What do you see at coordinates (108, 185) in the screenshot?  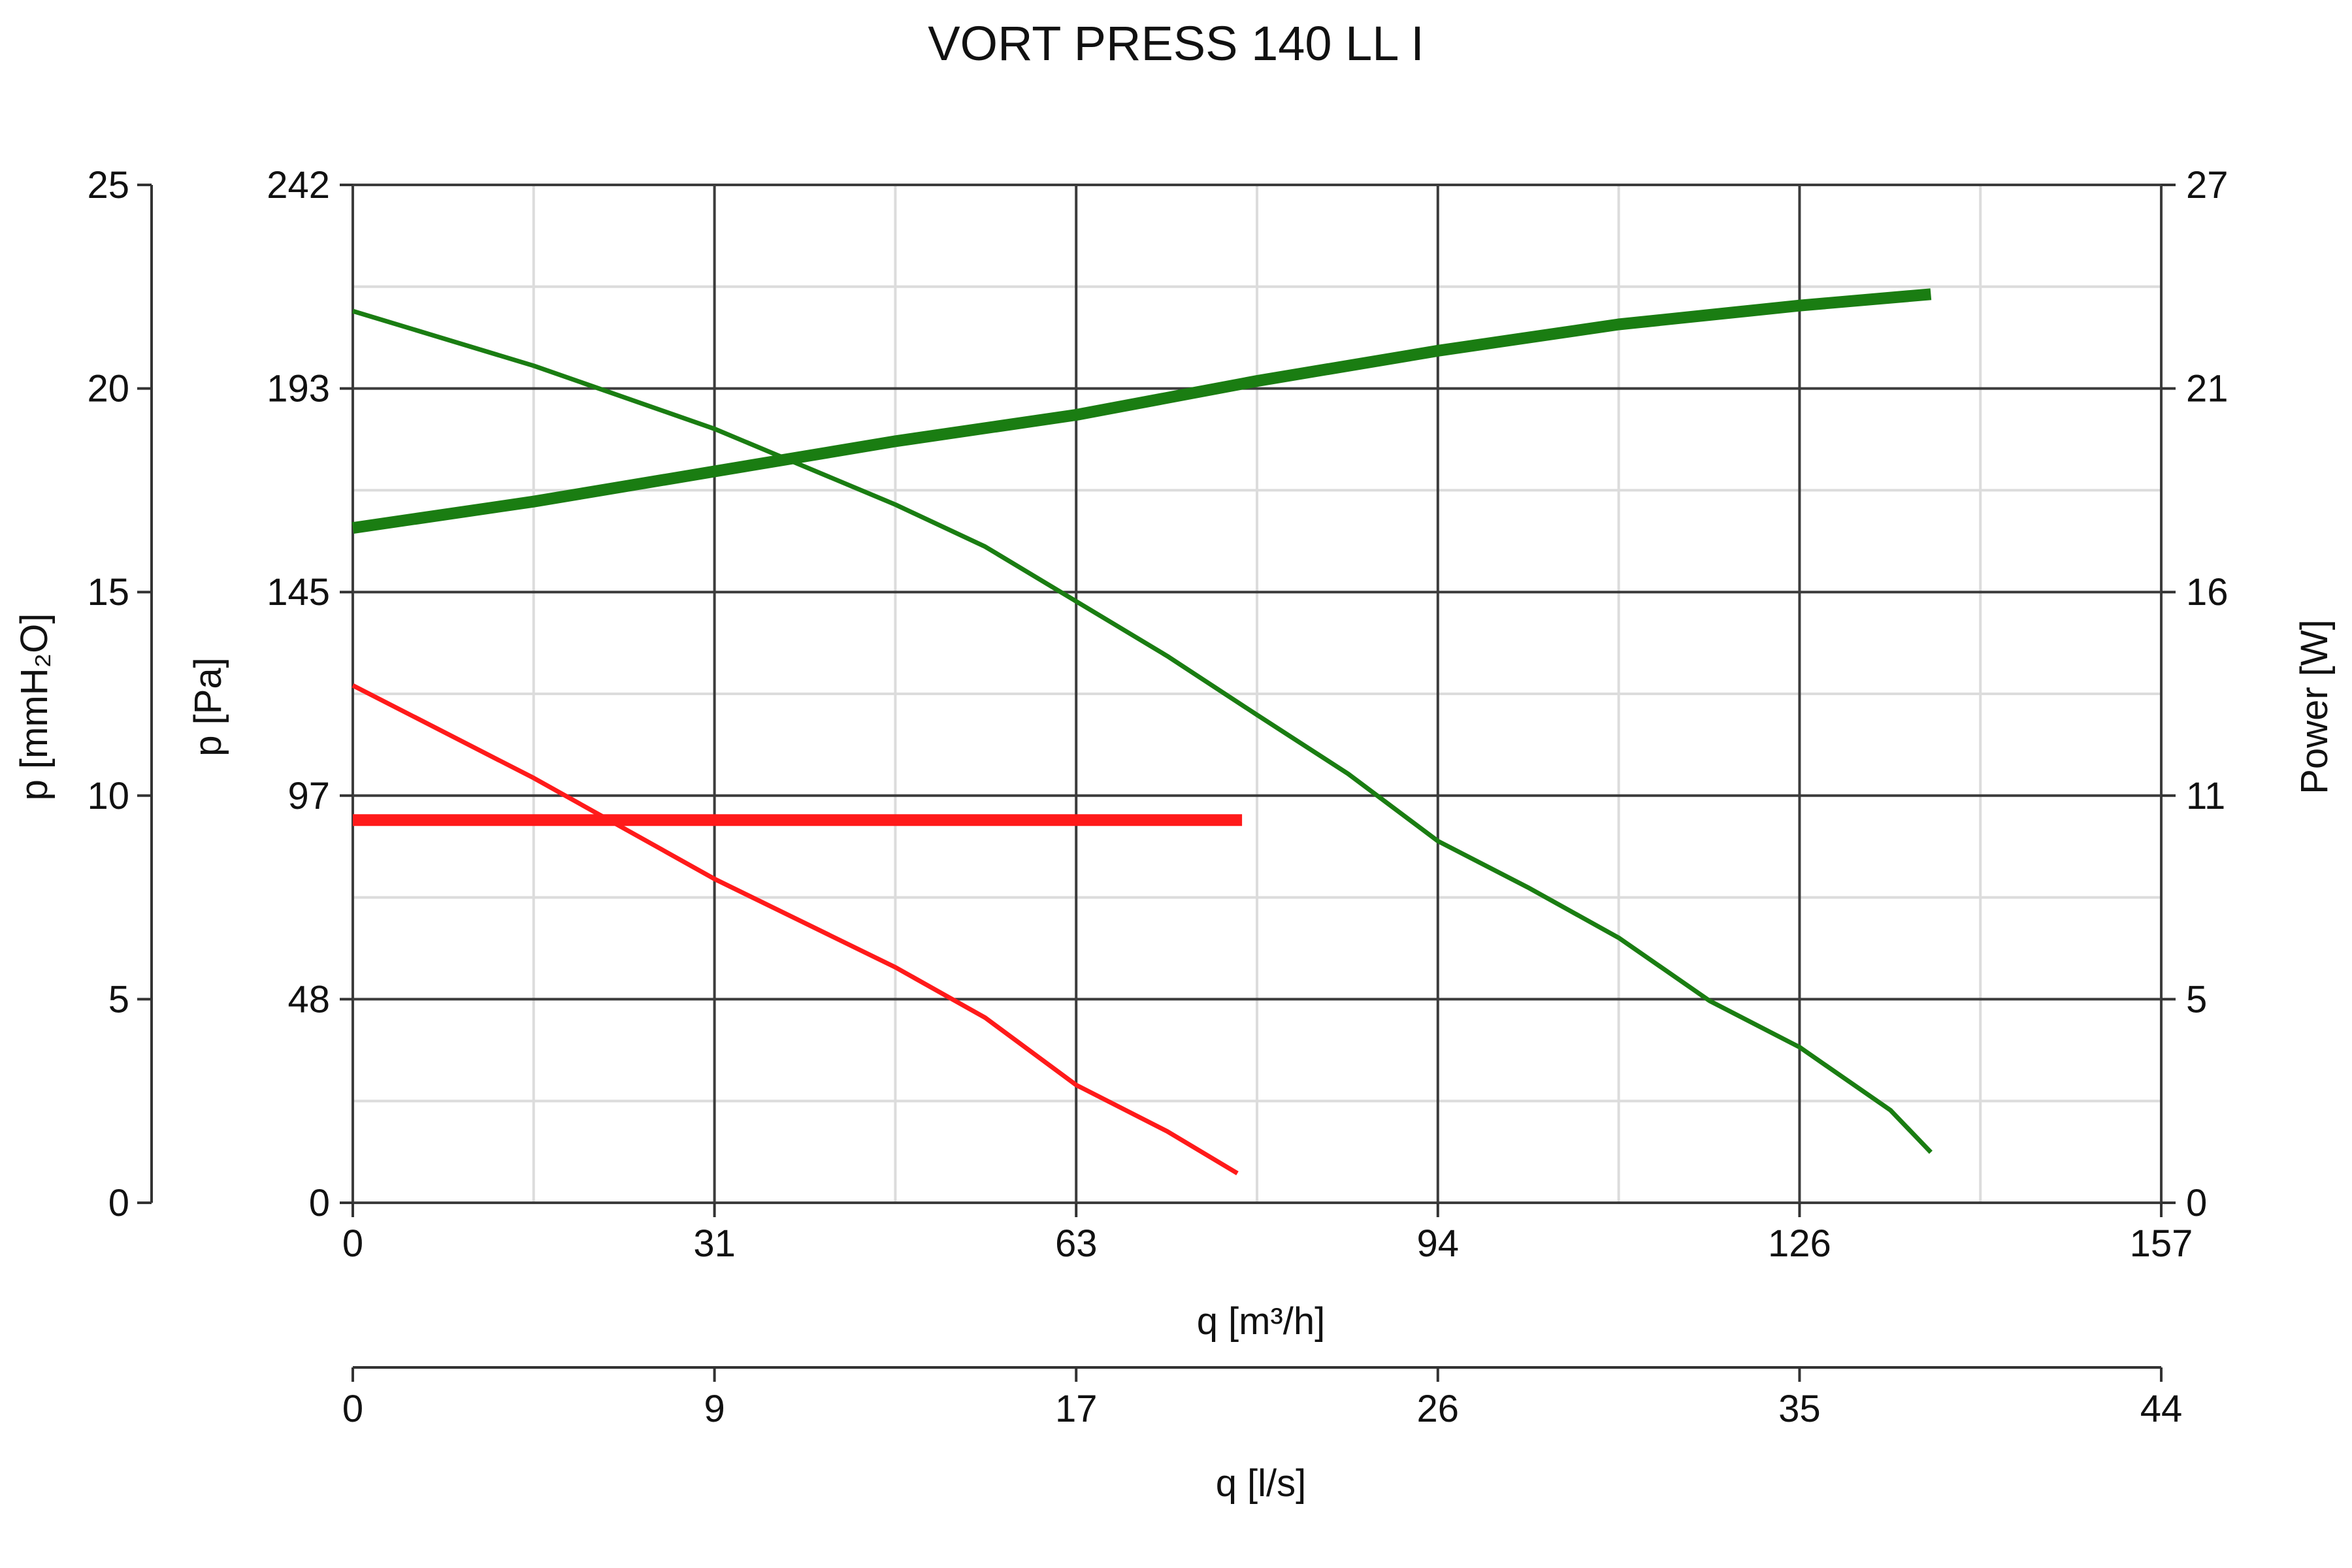 I see `tick-label-mmh2o: 25` at bounding box center [108, 185].